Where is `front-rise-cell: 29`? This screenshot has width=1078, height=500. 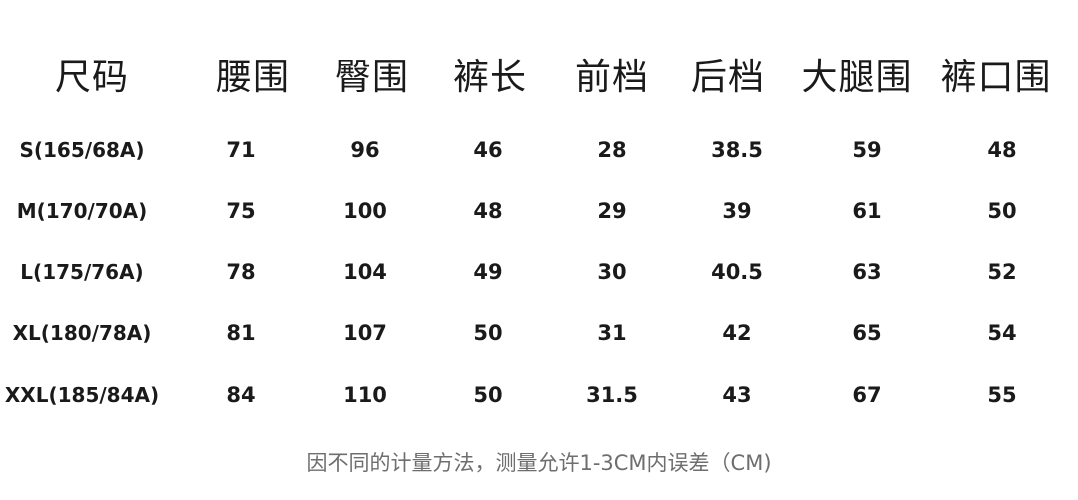
front-rise-cell: 29 is located at coordinates (612, 211).